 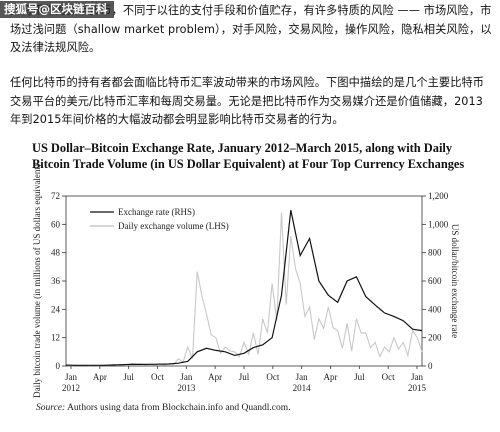 I want to click on left-tick-label: 48, so click(x=56, y=253).